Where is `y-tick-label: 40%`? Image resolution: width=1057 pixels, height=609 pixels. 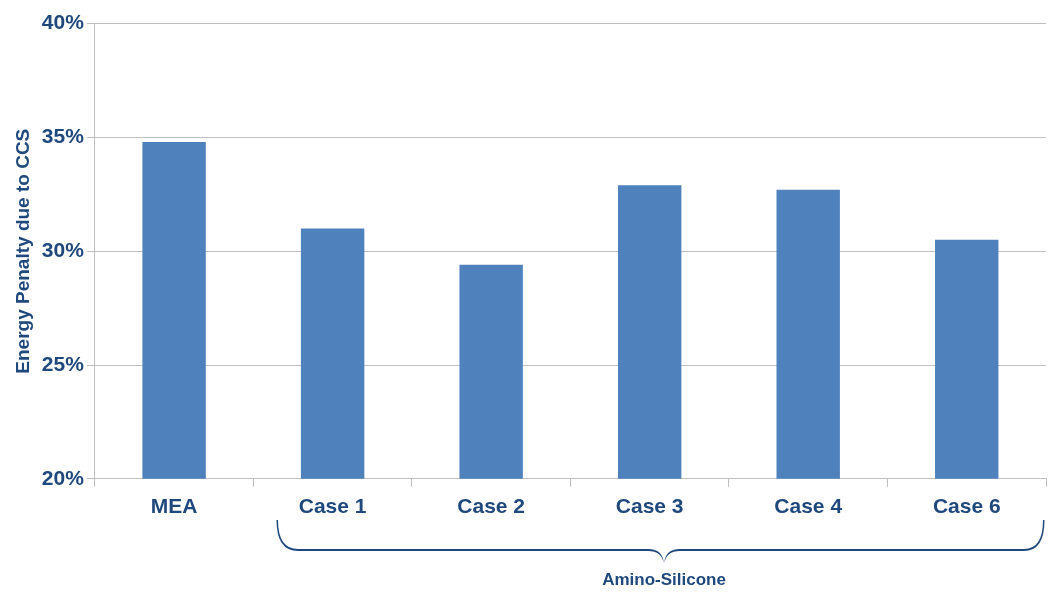
y-tick-label: 40% is located at coordinates (63, 22).